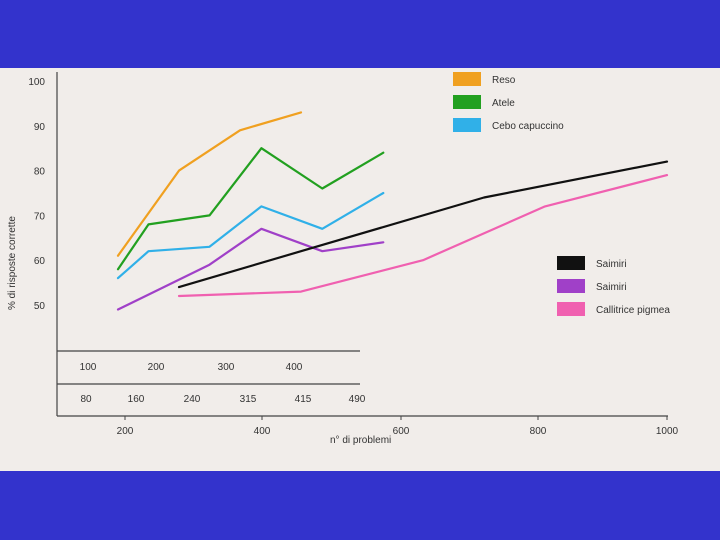  I want to click on x-axis-label: n° di problemi, so click(360, 440).